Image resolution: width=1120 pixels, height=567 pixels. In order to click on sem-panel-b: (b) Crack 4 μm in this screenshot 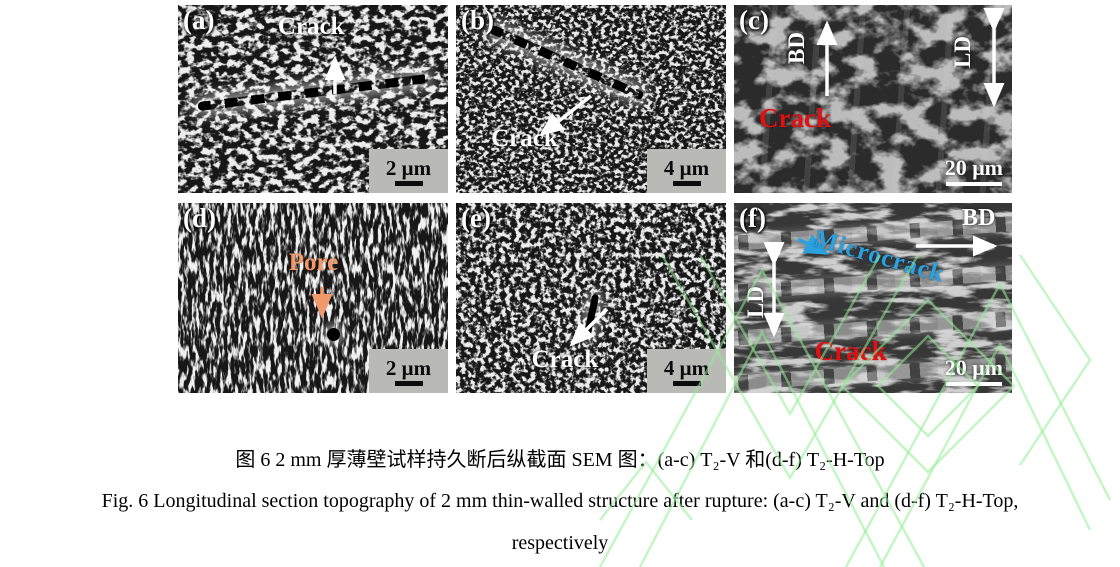, I will do `click(591, 99)`.